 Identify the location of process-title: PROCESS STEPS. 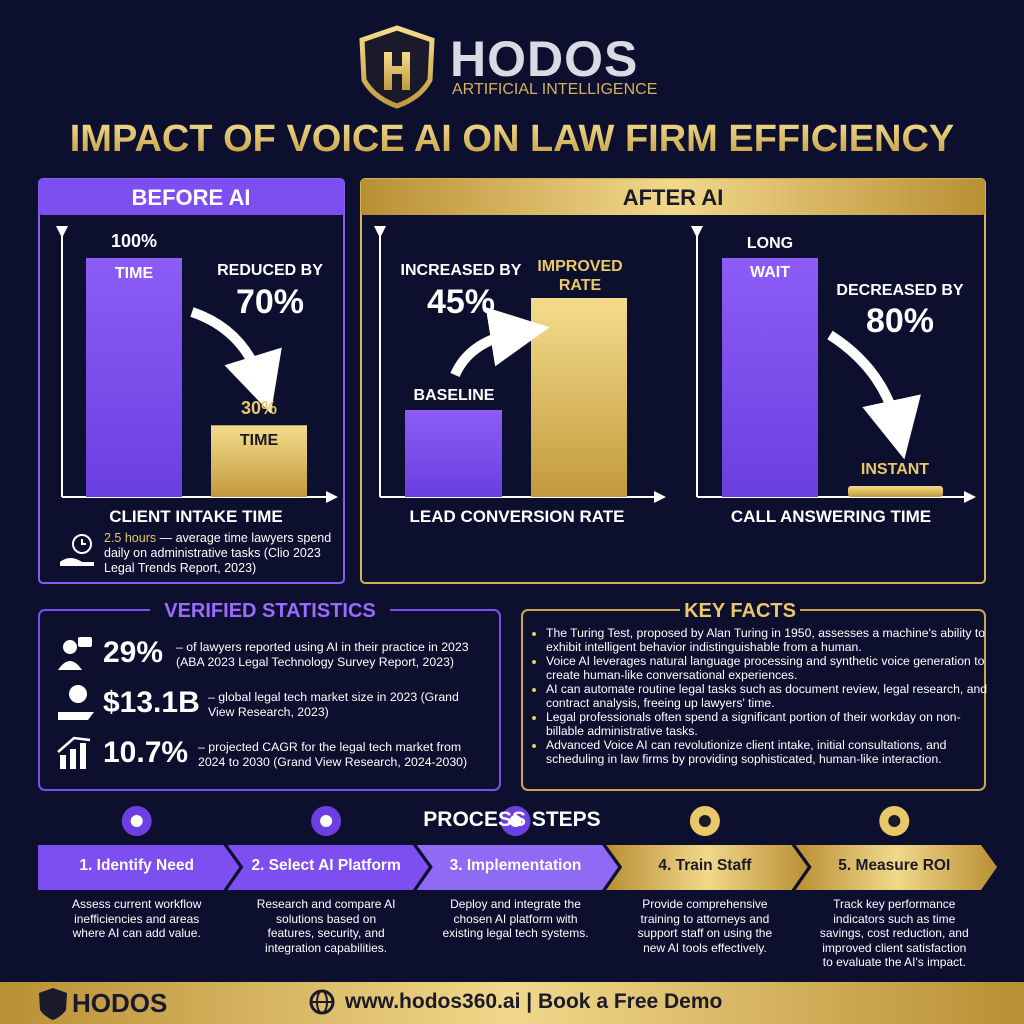
(512, 819).